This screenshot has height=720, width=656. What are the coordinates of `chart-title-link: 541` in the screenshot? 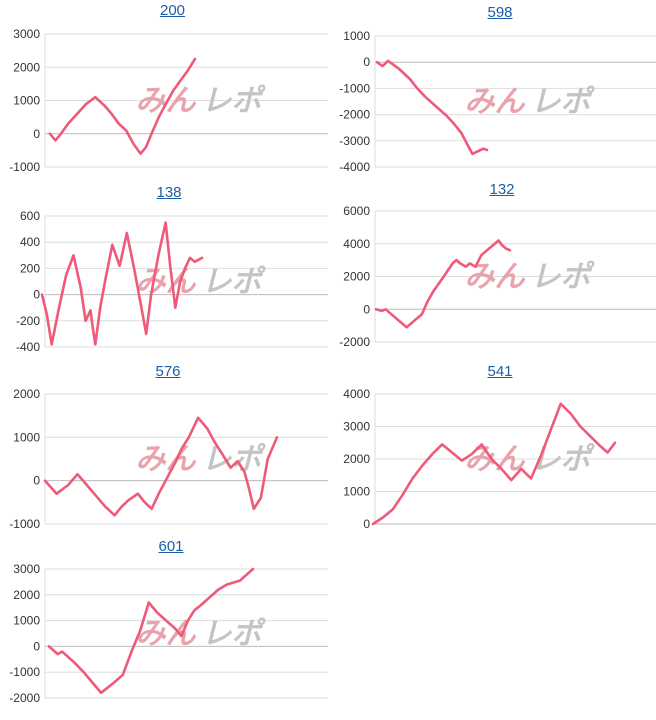 It's located at (500, 371).